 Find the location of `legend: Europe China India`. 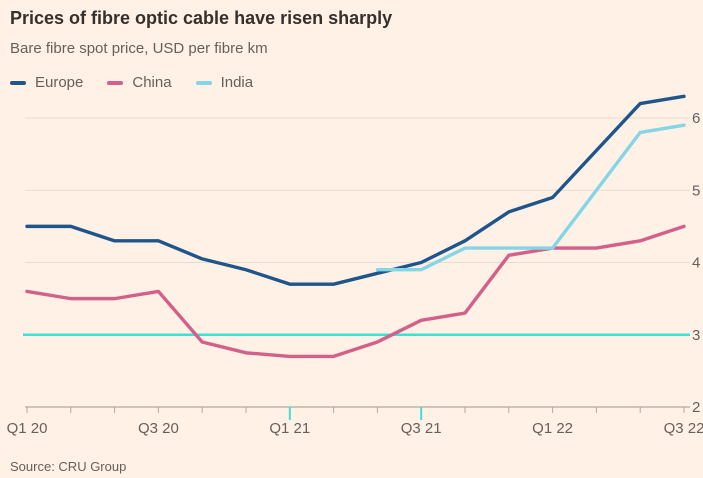

legend: Europe China India is located at coordinates (131, 82).